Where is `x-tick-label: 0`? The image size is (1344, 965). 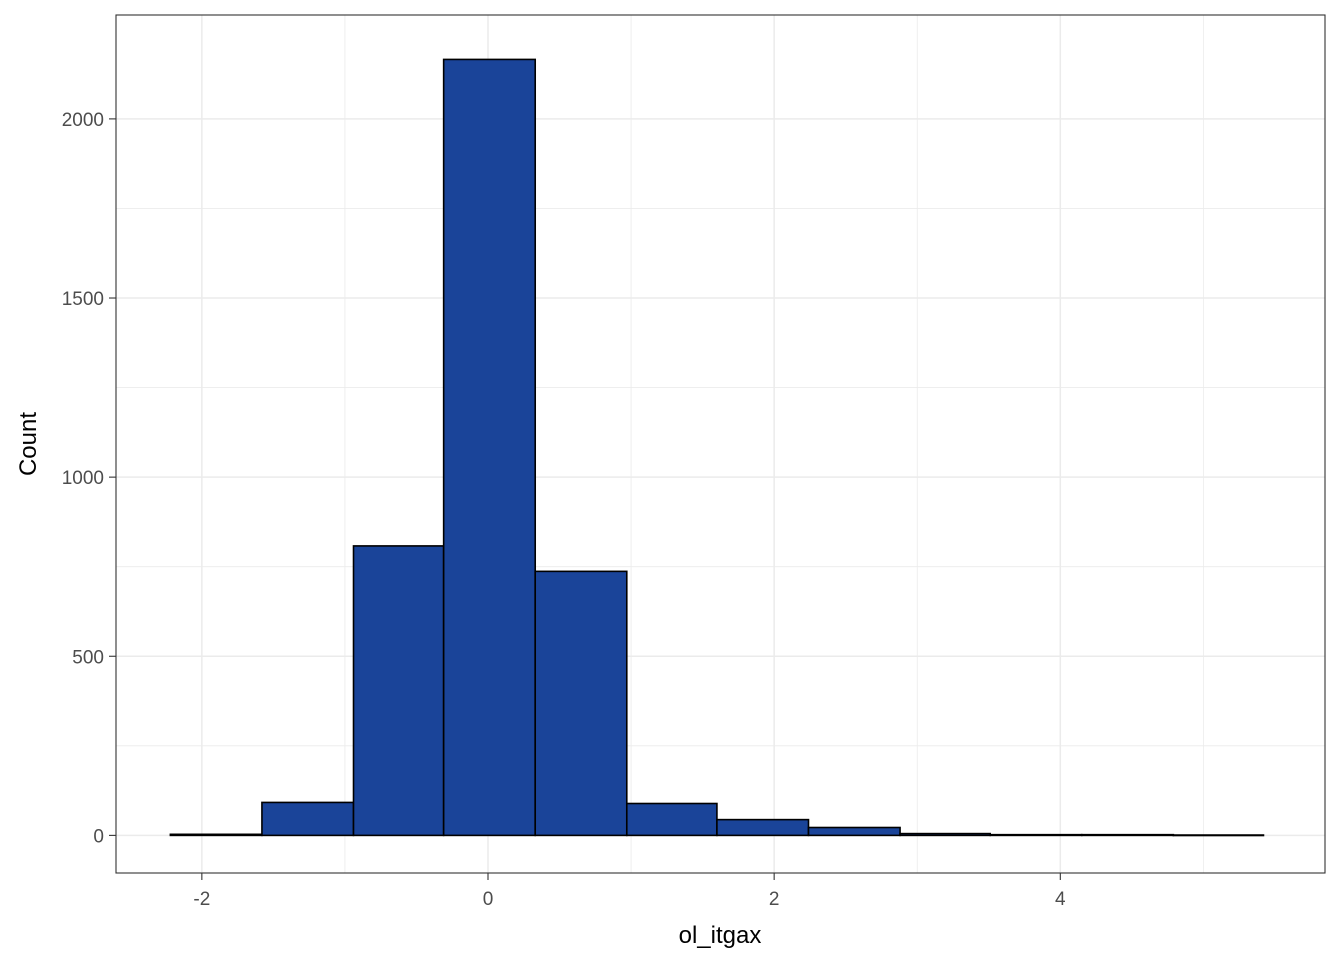
x-tick-label: 0 is located at coordinates (488, 899).